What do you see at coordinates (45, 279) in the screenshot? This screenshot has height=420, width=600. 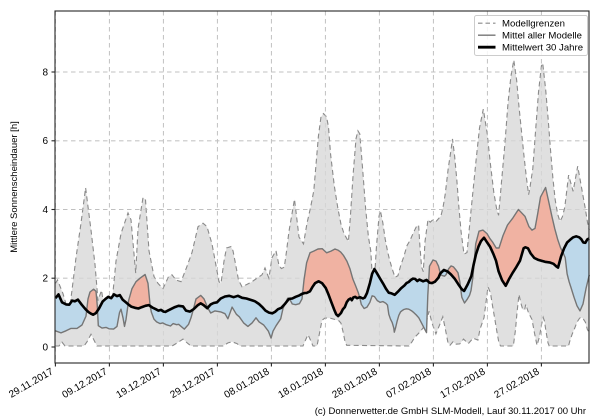 I see `svg-text: 2` at bounding box center [45, 279].